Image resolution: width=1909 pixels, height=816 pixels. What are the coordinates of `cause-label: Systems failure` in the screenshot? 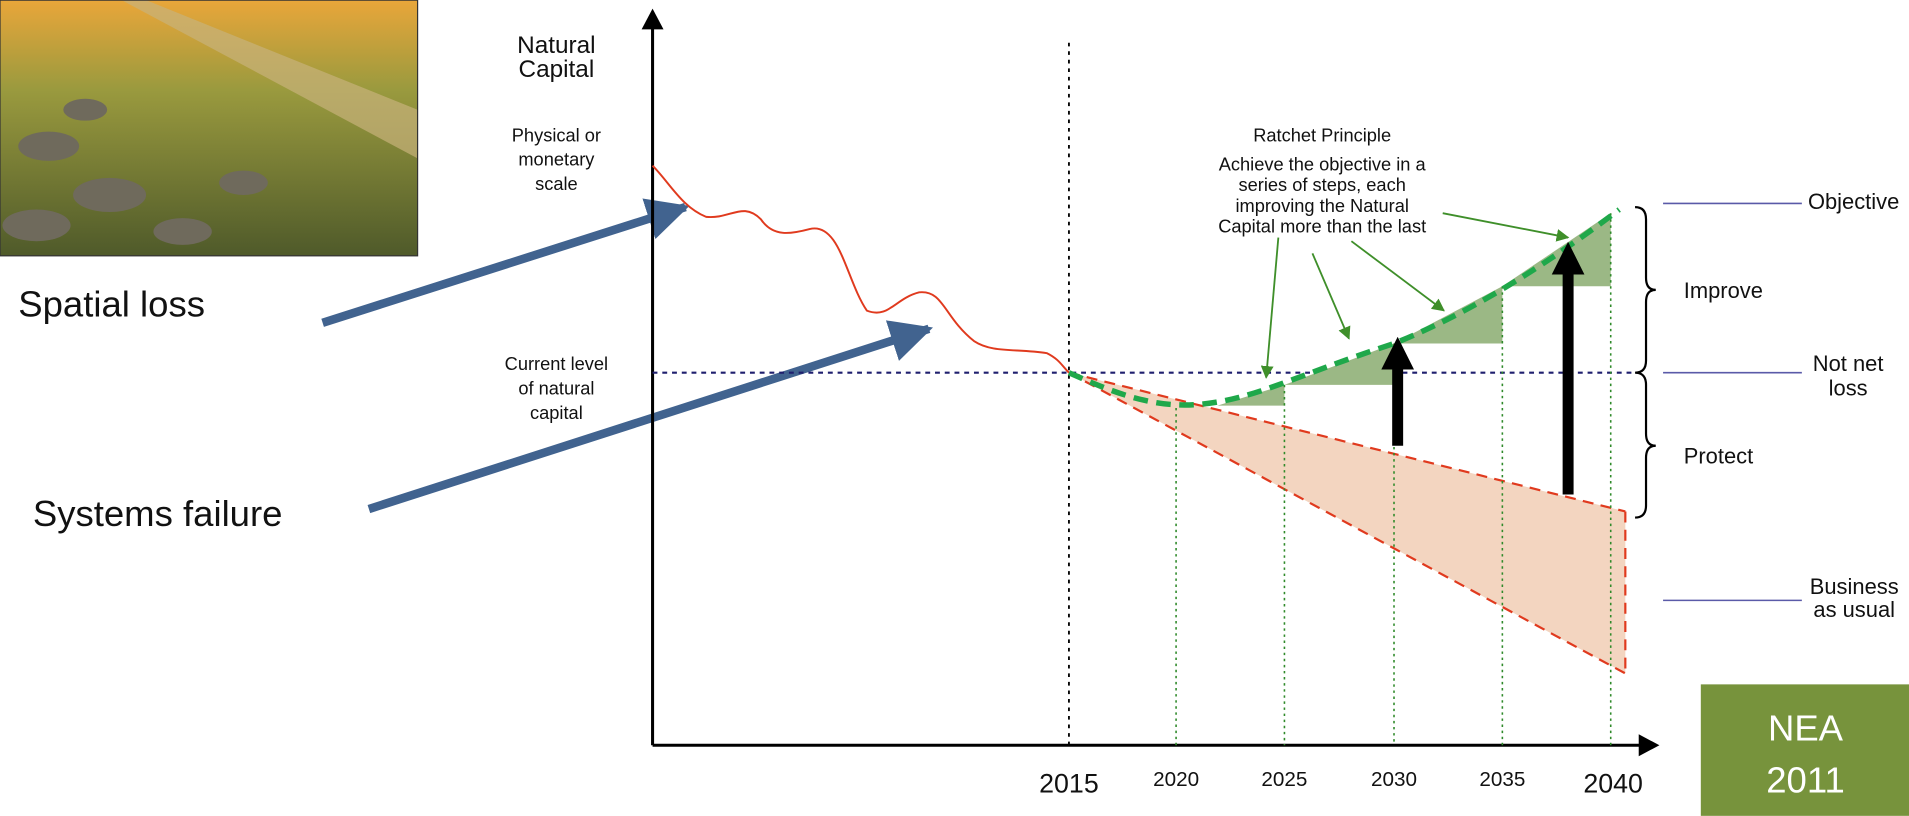 It's located at (158, 513).